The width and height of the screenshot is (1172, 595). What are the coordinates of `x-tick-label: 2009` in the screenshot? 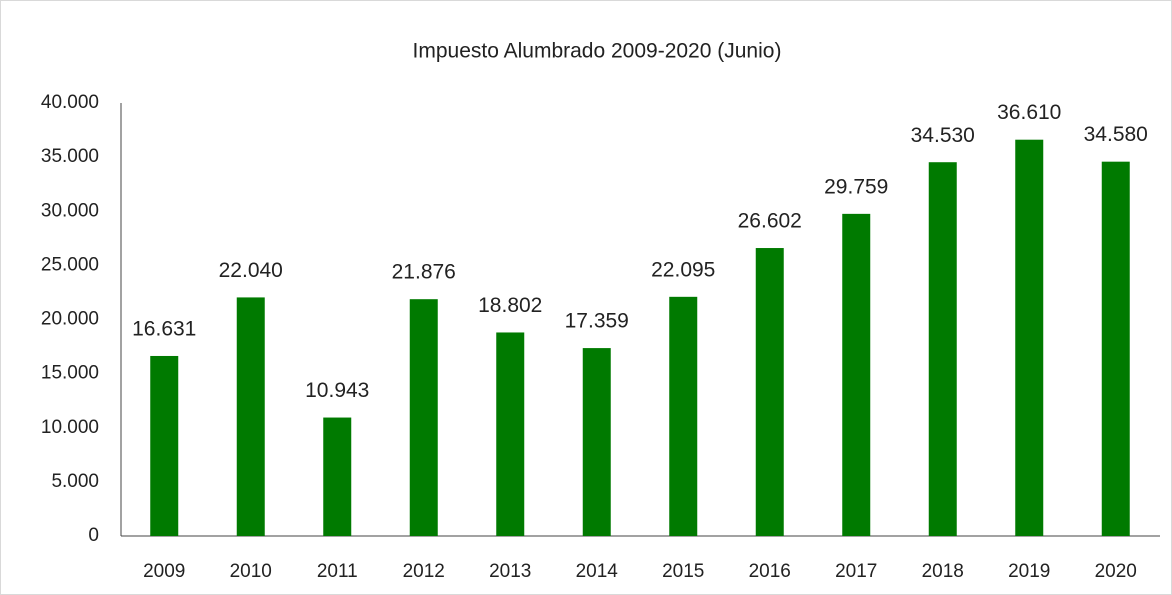 It's located at (164, 571).